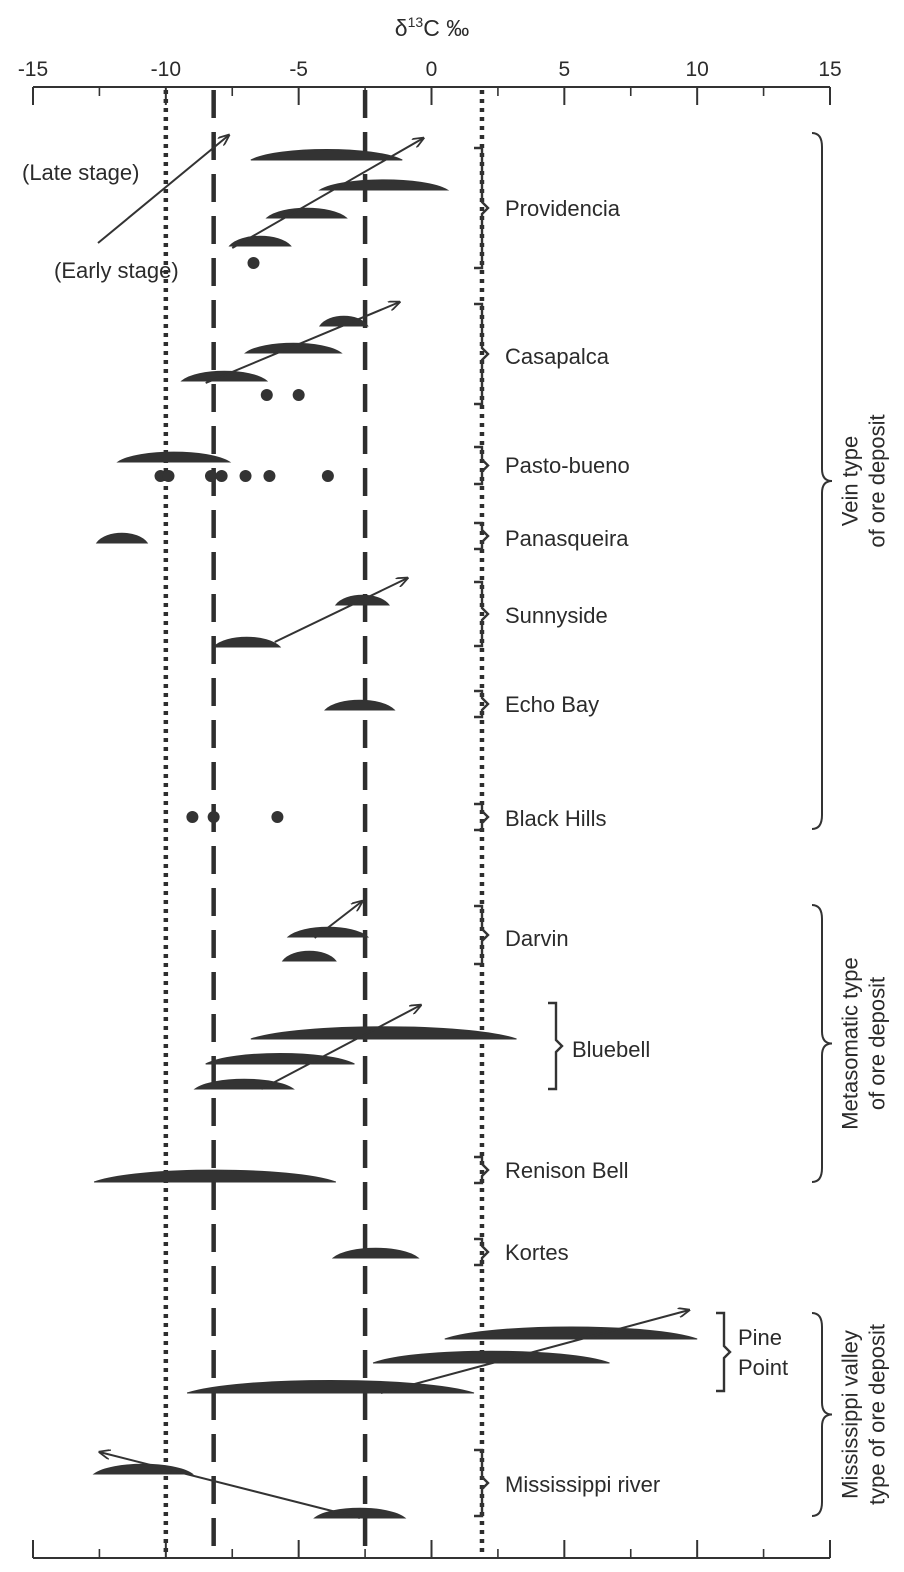  What do you see at coordinates (482, 536) in the screenshot?
I see `panasqueira-bracket` at bounding box center [482, 536].